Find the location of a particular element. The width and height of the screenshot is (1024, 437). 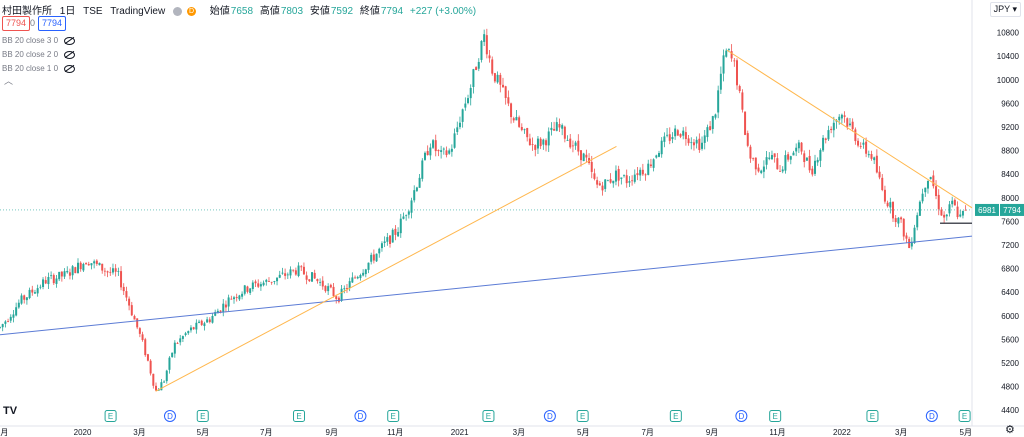

dividend-marker-circle is located at coordinates (549, 416).